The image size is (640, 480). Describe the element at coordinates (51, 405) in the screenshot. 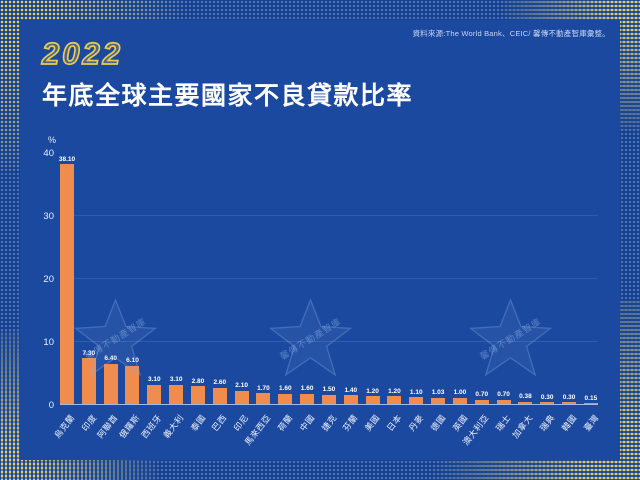

I see `y-axis-tick-label: 0` at that location.